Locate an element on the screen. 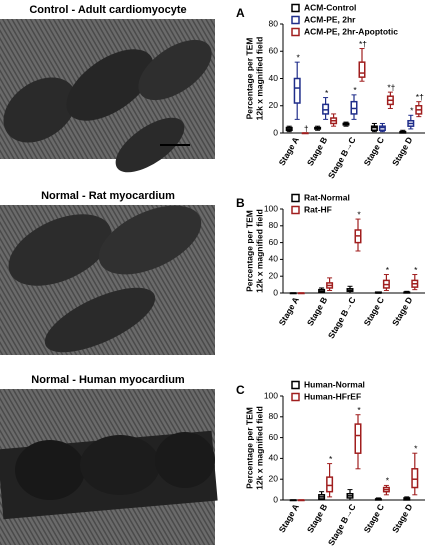 The image size is (431, 550). legend-label: Human-Normal is located at coordinates (334, 384).